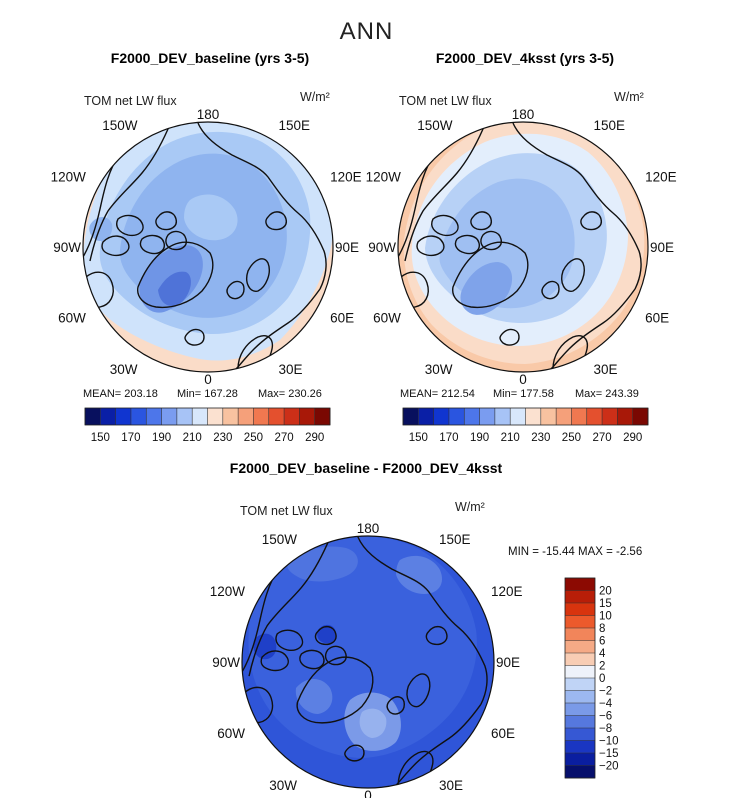 This screenshot has width=733, height=798. I want to click on panel-1-mean: MEAN= 203.18, so click(120, 394).